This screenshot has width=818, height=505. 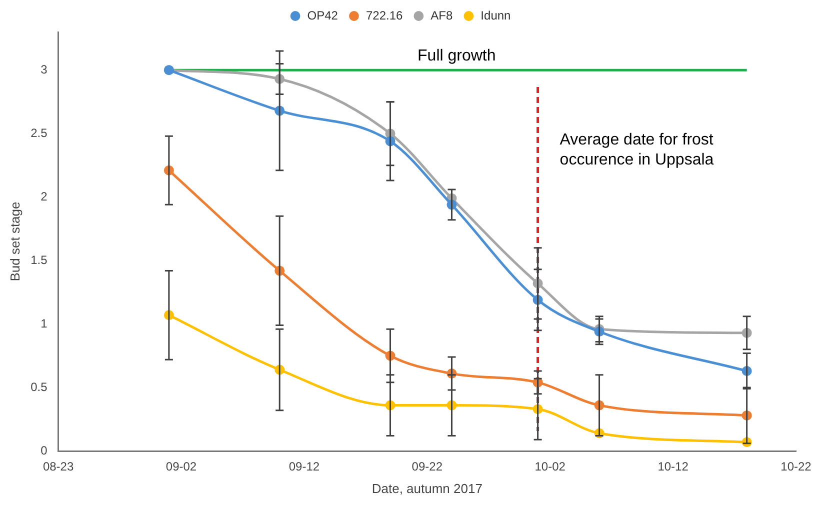 I want to click on x-axis-title: Date, autumn 2017, so click(x=427, y=488).